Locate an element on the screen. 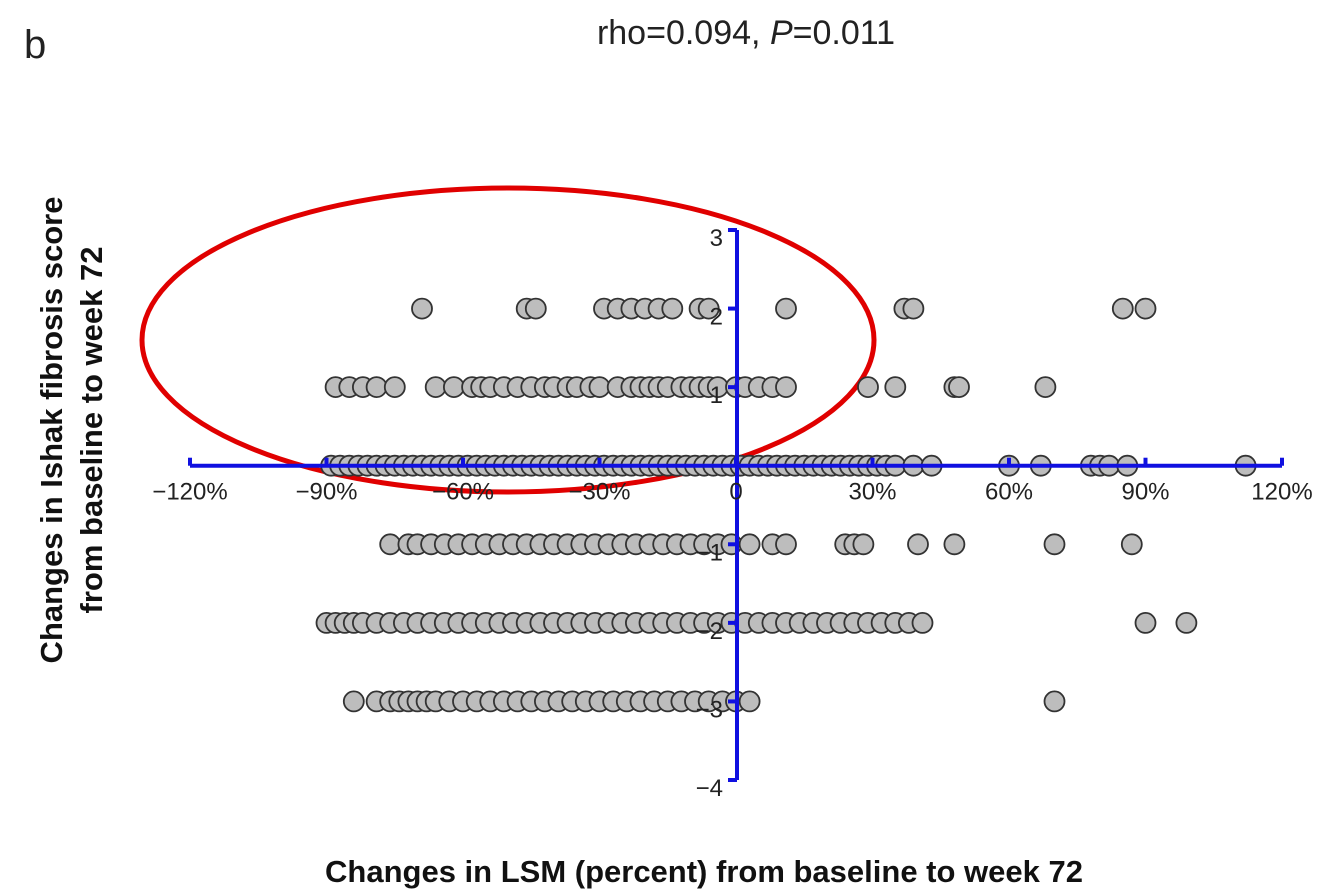 Image resolution: width=1329 pixels, height=896 pixels. x-tick-label: 120% is located at coordinates (1281, 492).